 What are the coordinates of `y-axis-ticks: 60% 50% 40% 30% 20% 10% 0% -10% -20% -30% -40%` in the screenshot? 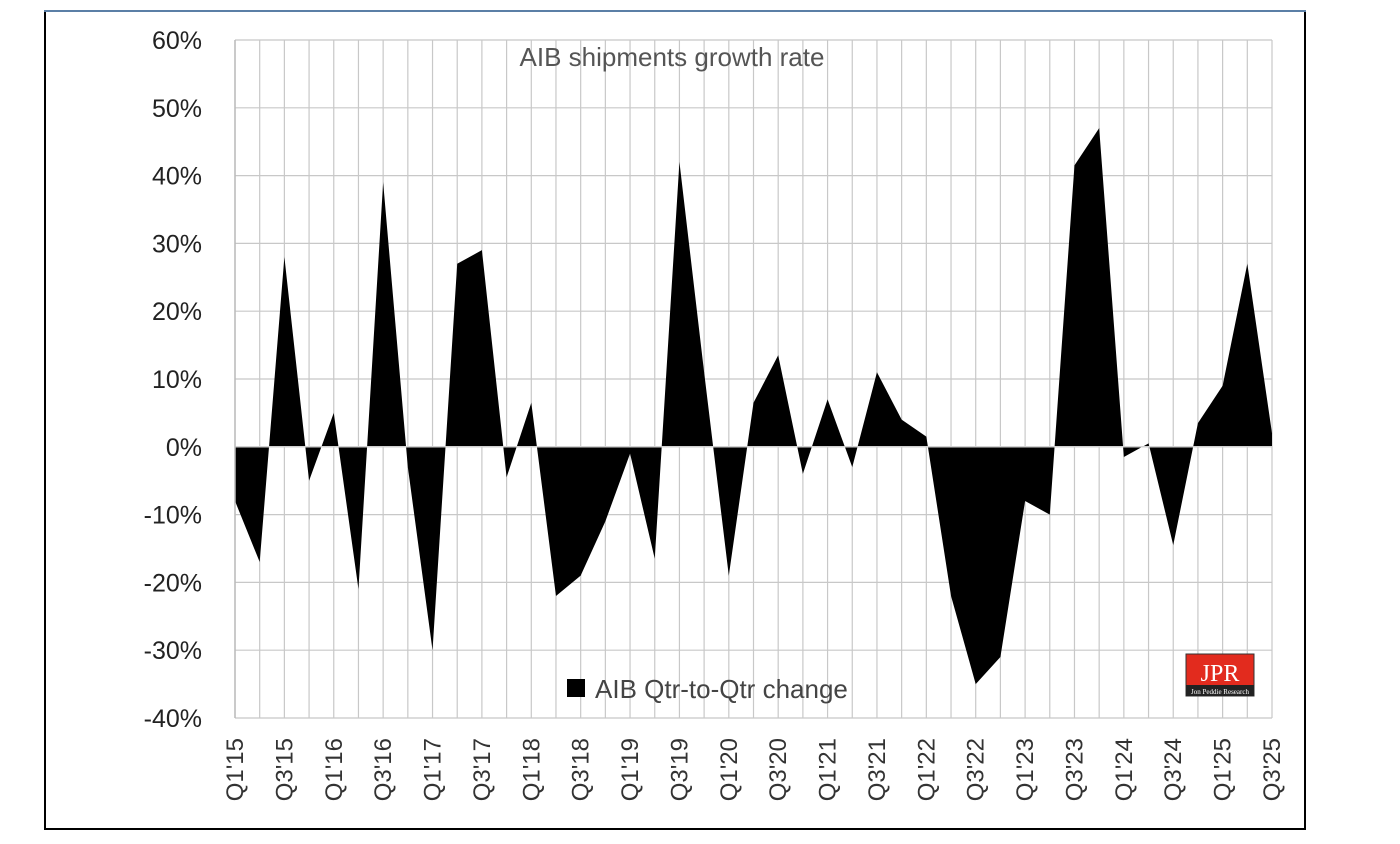 It's located at (173, 380).